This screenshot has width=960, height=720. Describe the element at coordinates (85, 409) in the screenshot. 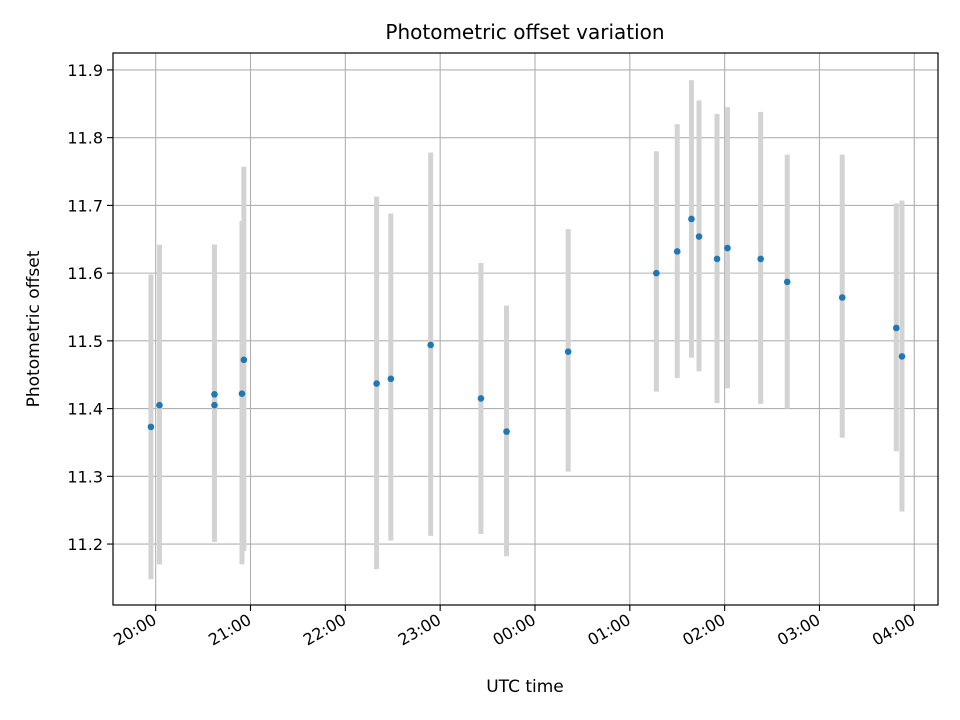

I see `y-tick-label: 11.4` at that location.